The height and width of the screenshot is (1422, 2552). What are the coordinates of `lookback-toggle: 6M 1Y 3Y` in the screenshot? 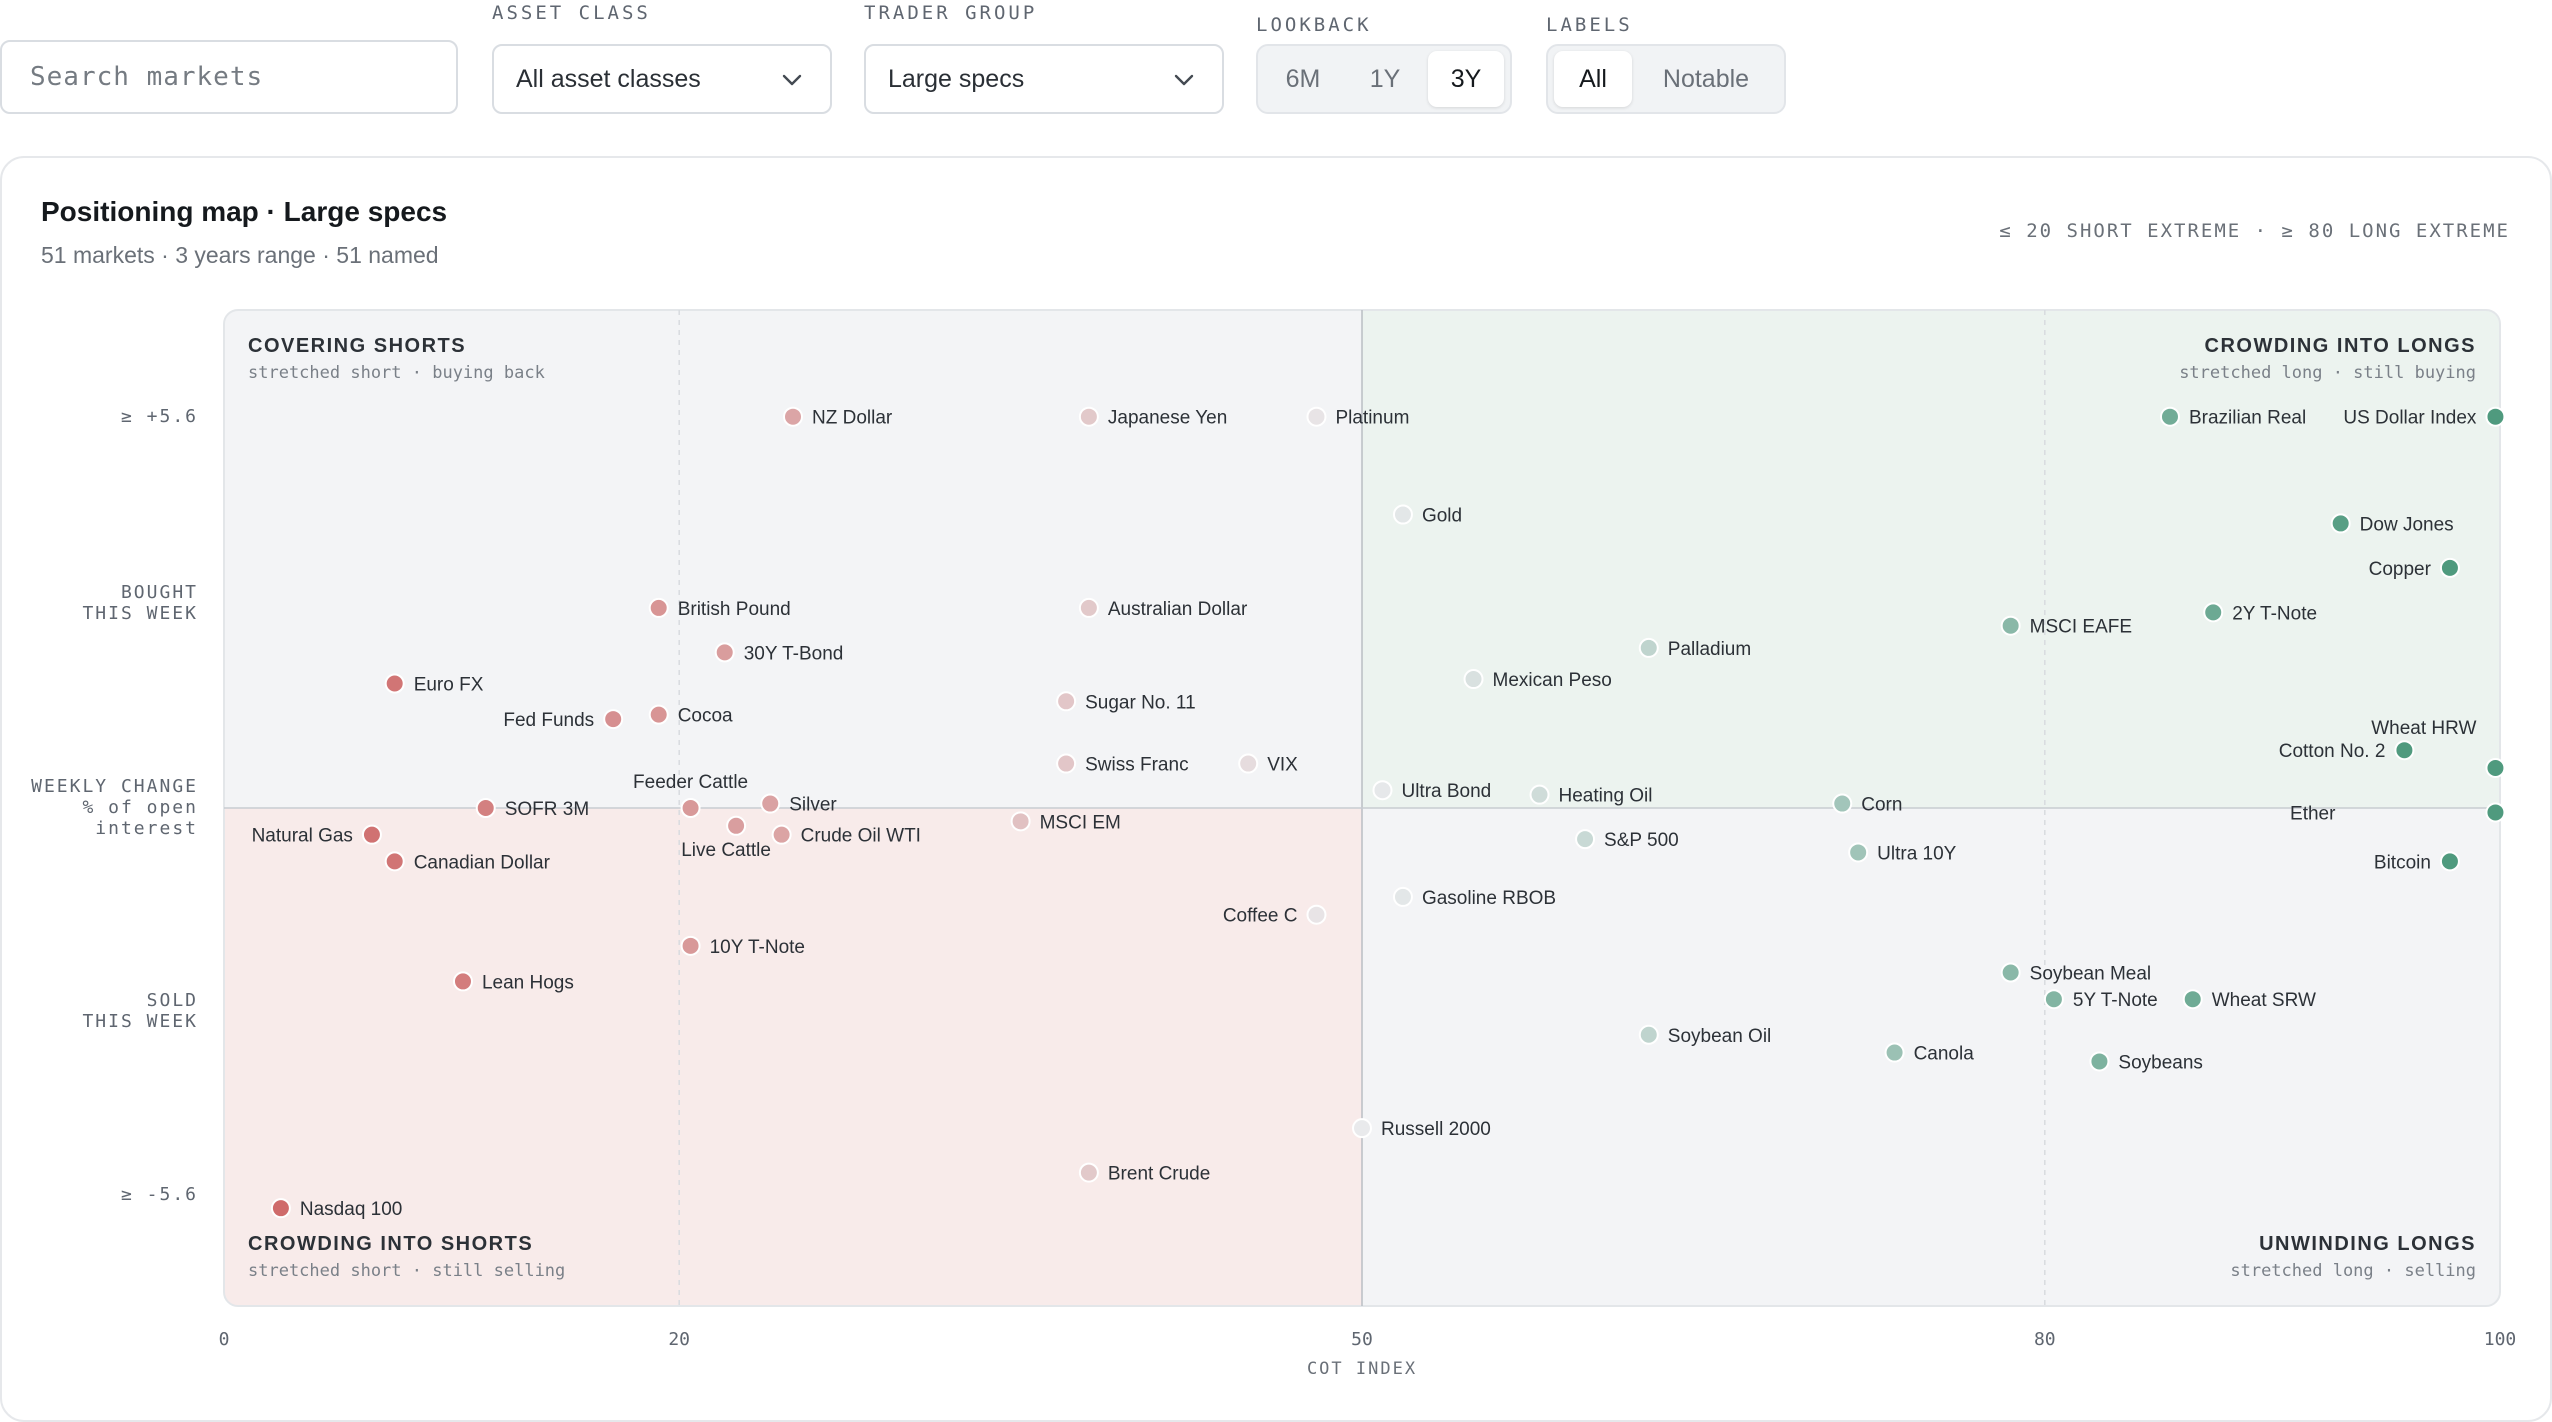 It's located at (1384, 79).